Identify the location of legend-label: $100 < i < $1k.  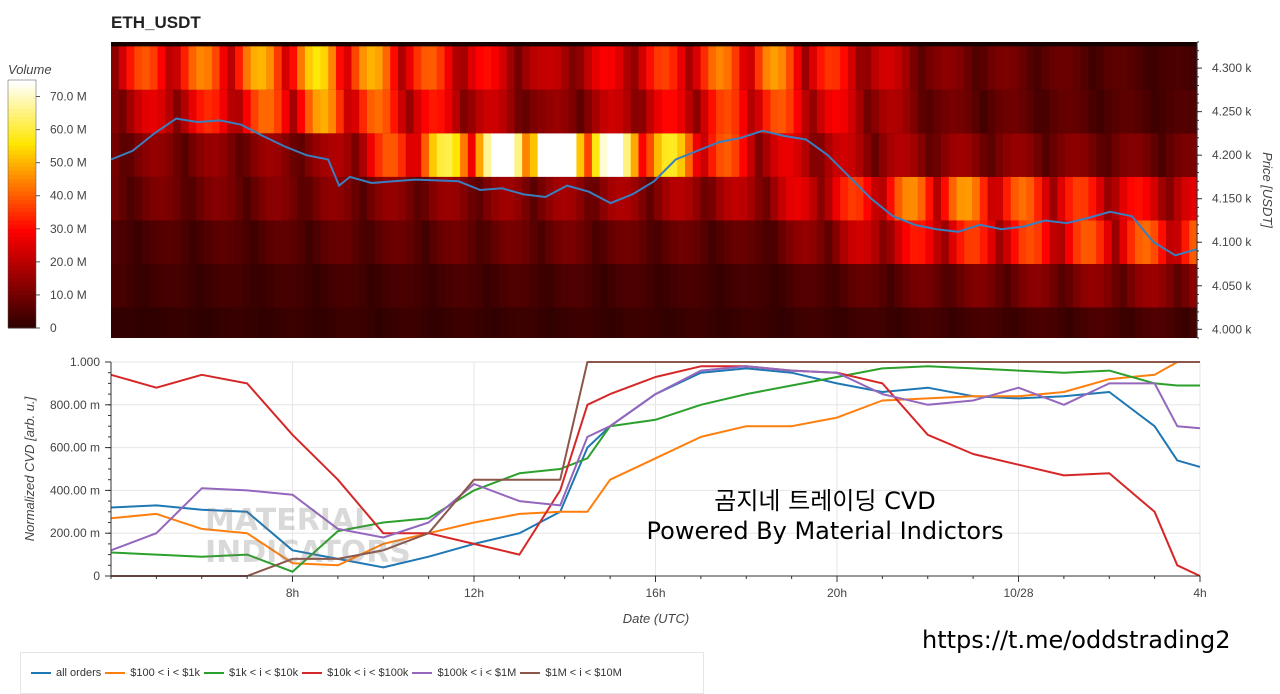
(165, 673).